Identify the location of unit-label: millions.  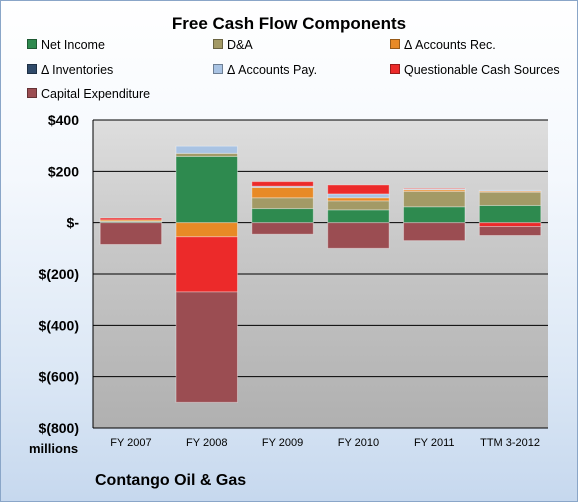
(54, 448).